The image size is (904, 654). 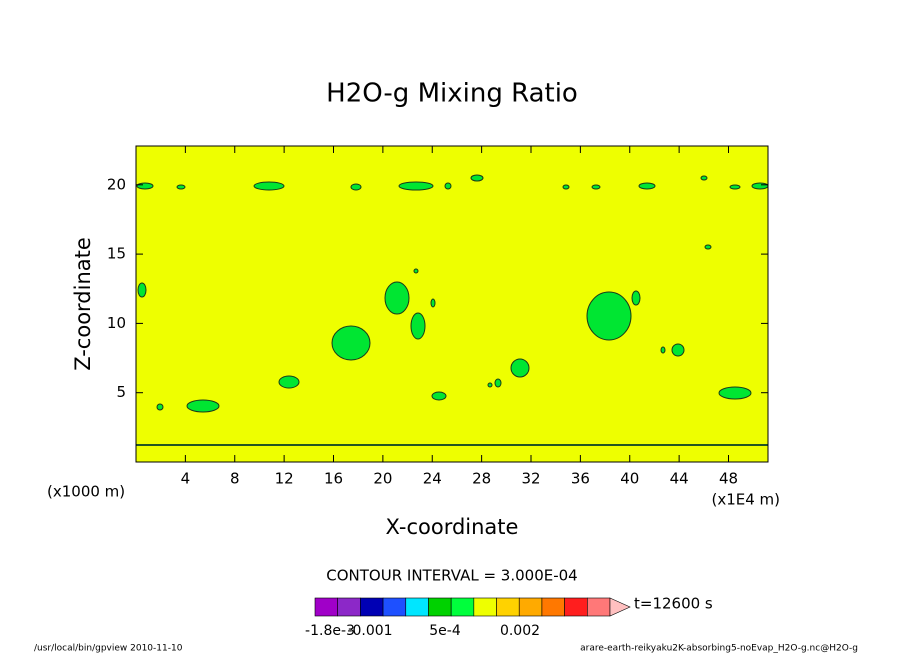 What do you see at coordinates (330, 631) in the screenshot?
I see `colorbar-label: -1.8e-3` at bounding box center [330, 631].